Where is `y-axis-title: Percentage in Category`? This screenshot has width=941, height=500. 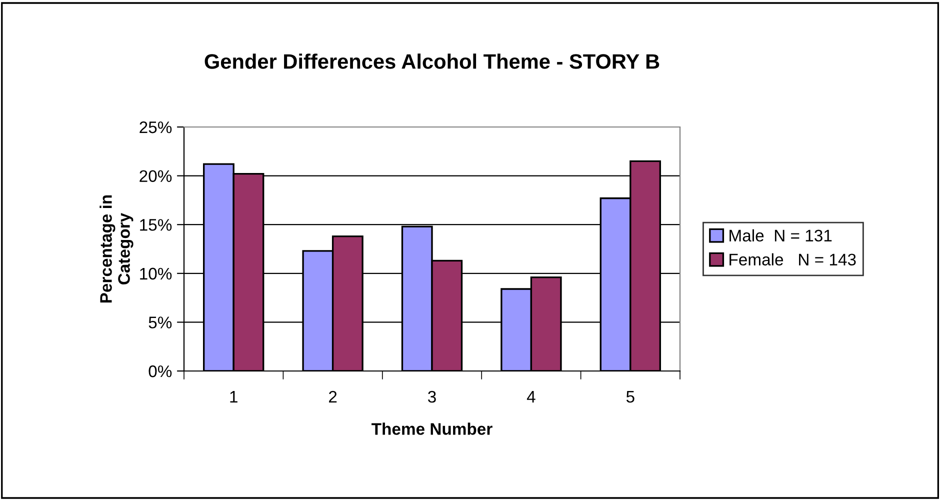
y-axis-title: Percentage in Category is located at coordinates (117, 249).